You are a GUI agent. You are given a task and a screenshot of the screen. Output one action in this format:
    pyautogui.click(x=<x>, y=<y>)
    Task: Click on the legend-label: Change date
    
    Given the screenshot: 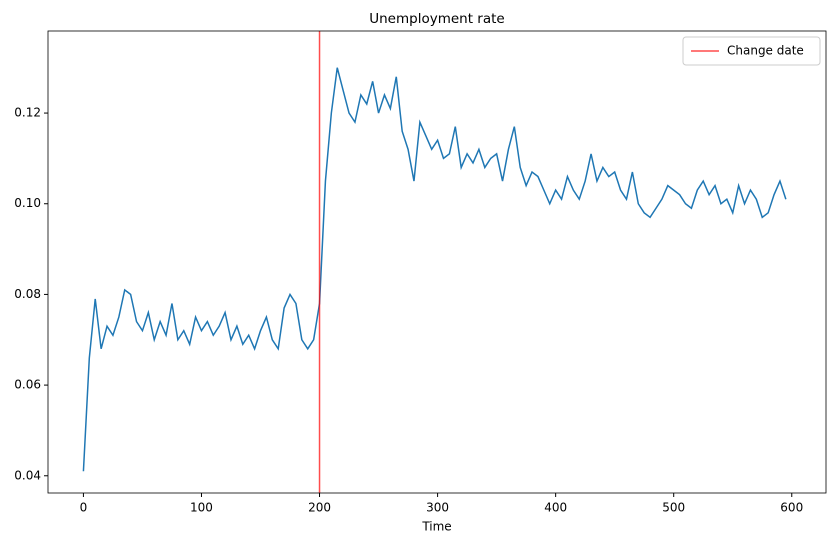 What is the action you would take?
    pyautogui.click(x=765, y=51)
    